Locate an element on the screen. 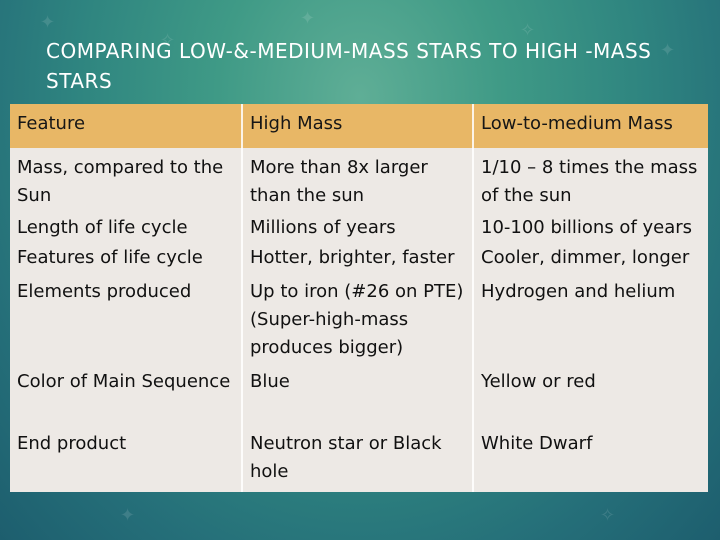 This screenshot has width=720, height=540. feature-cell: End product is located at coordinates (126, 461).